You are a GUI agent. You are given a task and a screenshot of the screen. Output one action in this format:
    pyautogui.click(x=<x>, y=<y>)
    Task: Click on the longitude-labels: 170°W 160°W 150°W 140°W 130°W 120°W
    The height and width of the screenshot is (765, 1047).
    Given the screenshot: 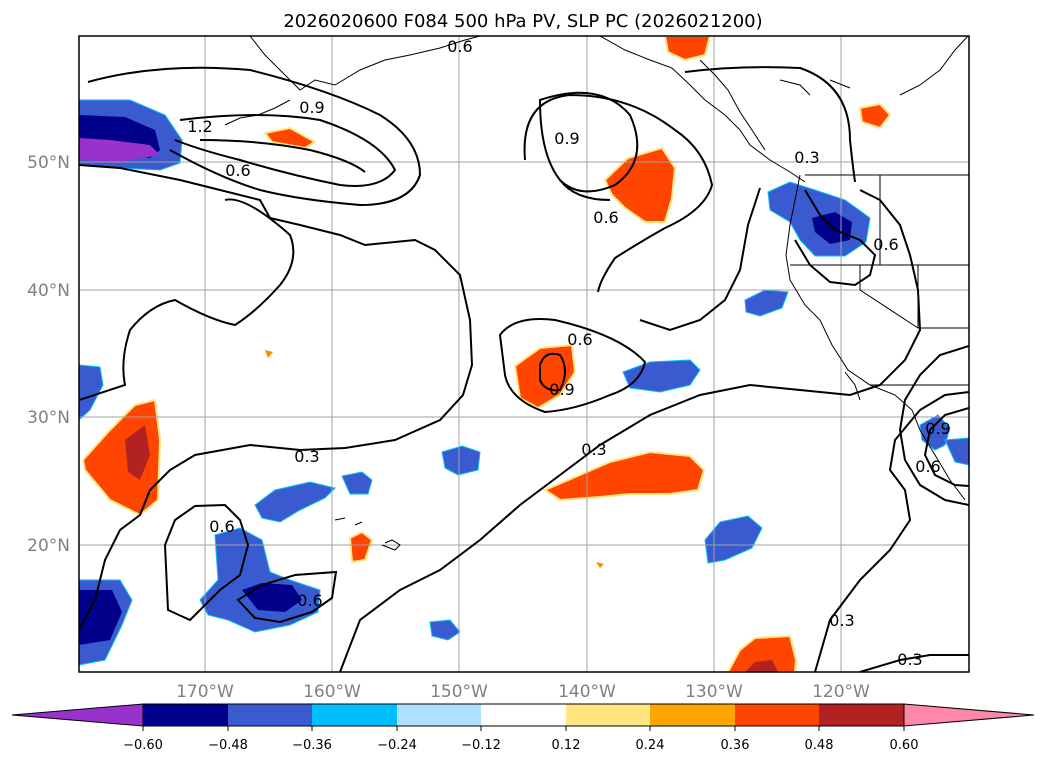 What is the action you would take?
    pyautogui.click(x=523, y=692)
    